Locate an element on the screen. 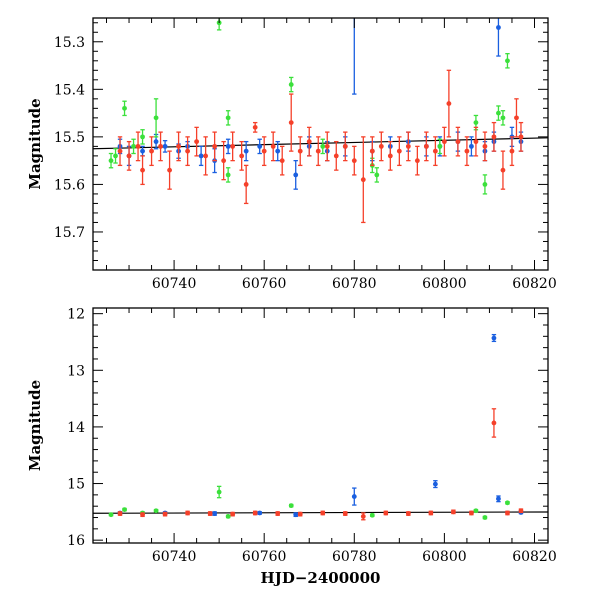 Image resolution: width=600 pixels, height=600 pixels. x-tick-label: 60740 is located at coordinates (174, 284).